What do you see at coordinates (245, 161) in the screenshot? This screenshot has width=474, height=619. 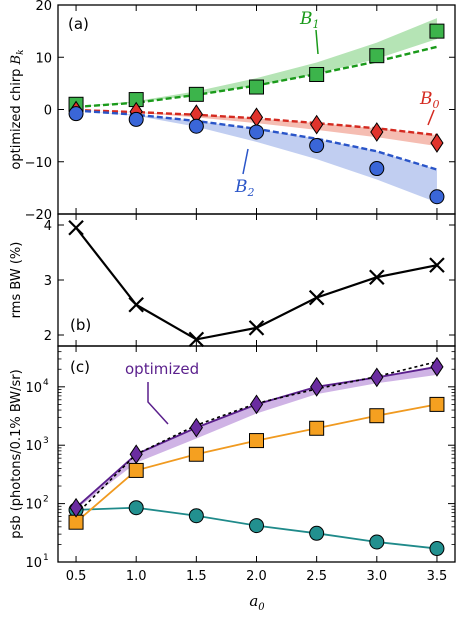 I see `label-leader-B2` at bounding box center [245, 161].